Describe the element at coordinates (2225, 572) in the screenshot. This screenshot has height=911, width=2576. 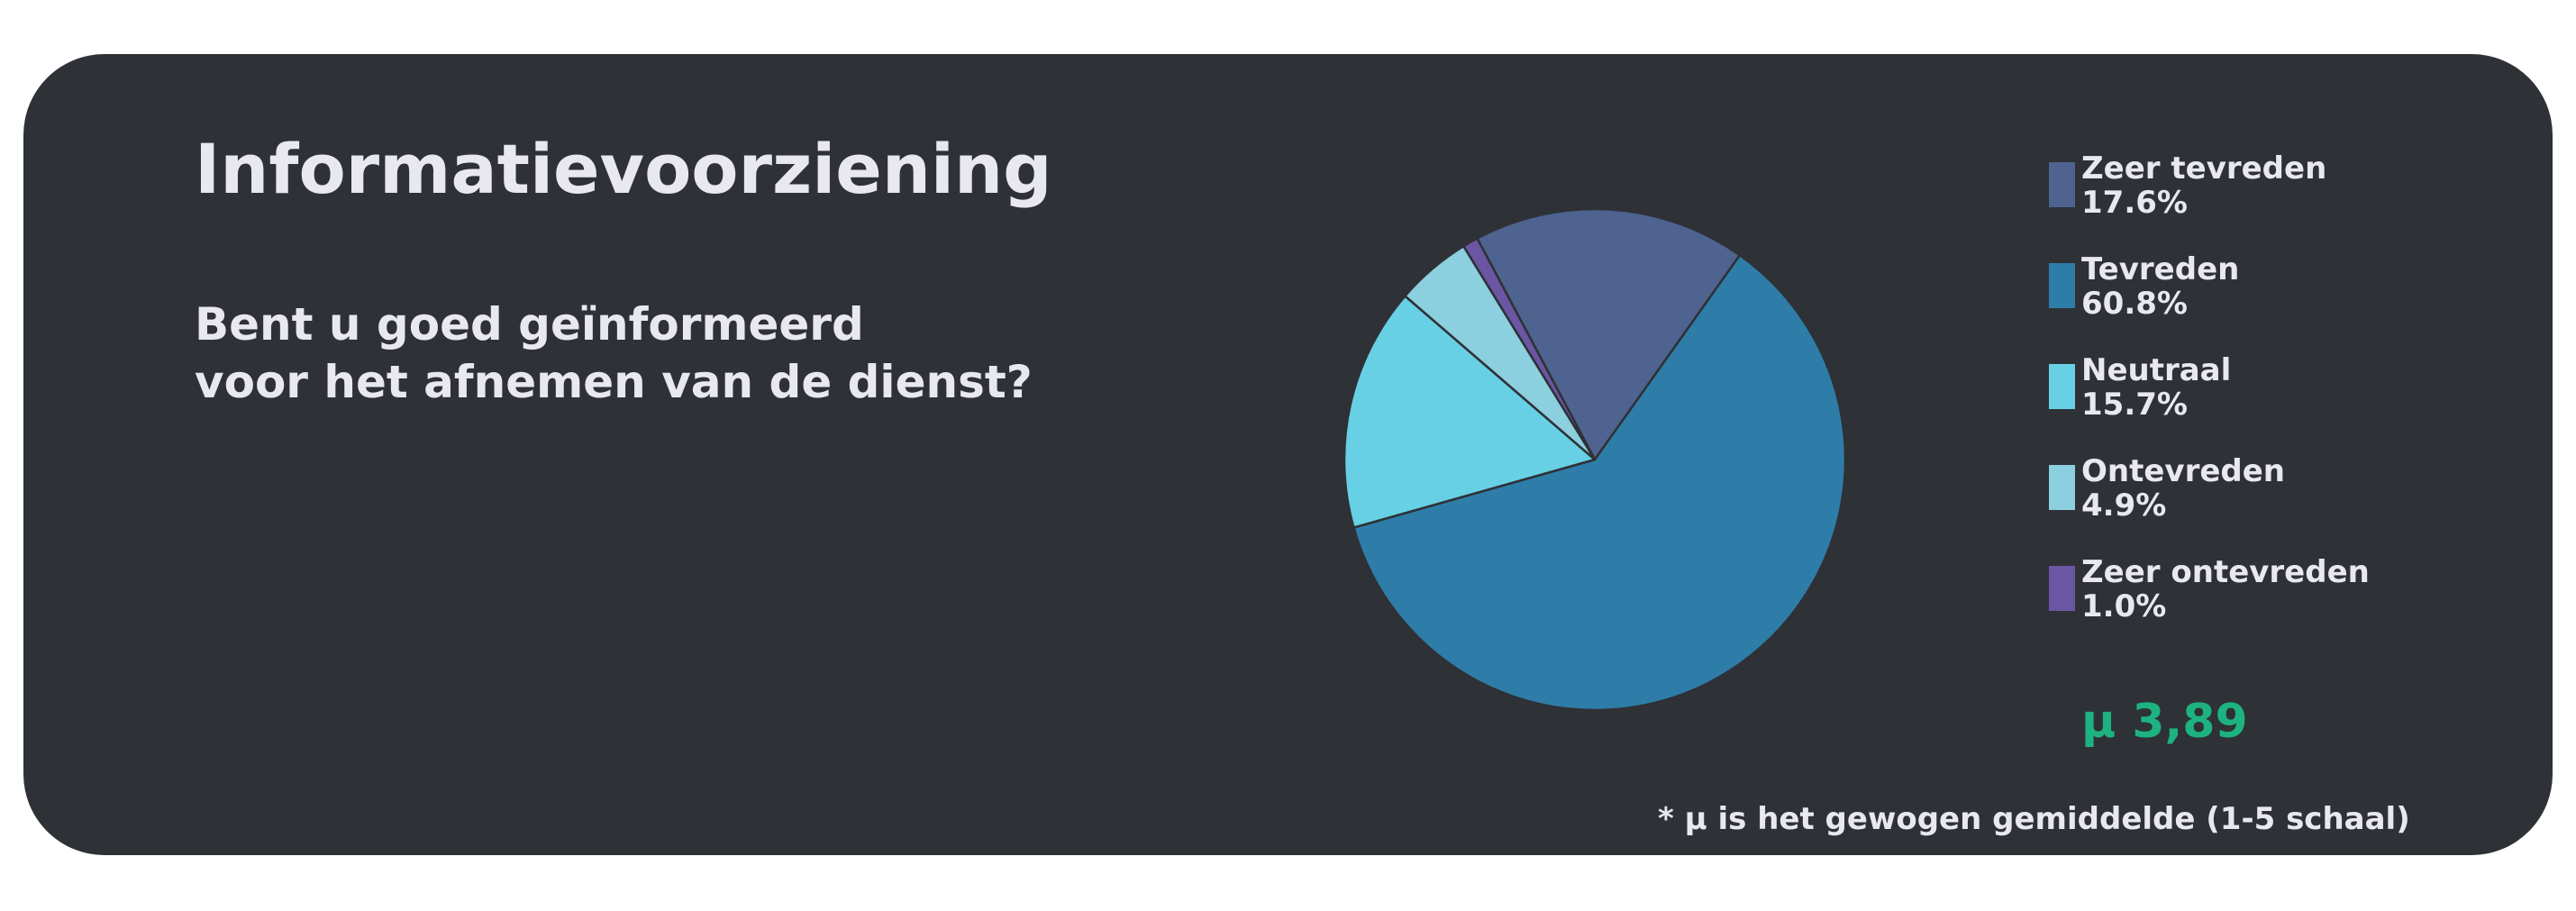
I see `legend-label: Zeer ontevreden` at that location.